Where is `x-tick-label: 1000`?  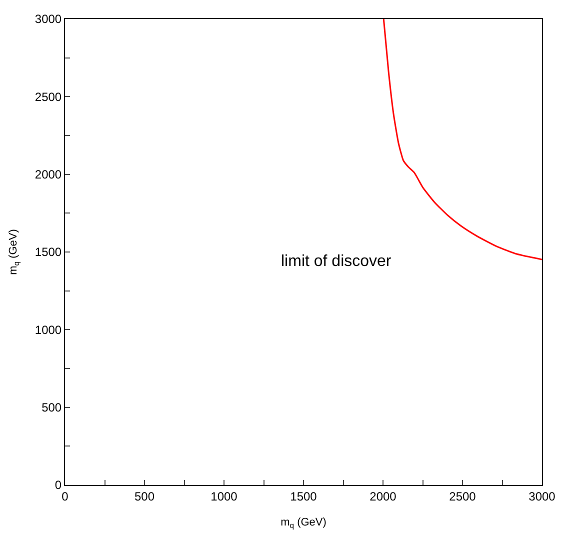
x-tick-label: 1000 is located at coordinates (224, 496).